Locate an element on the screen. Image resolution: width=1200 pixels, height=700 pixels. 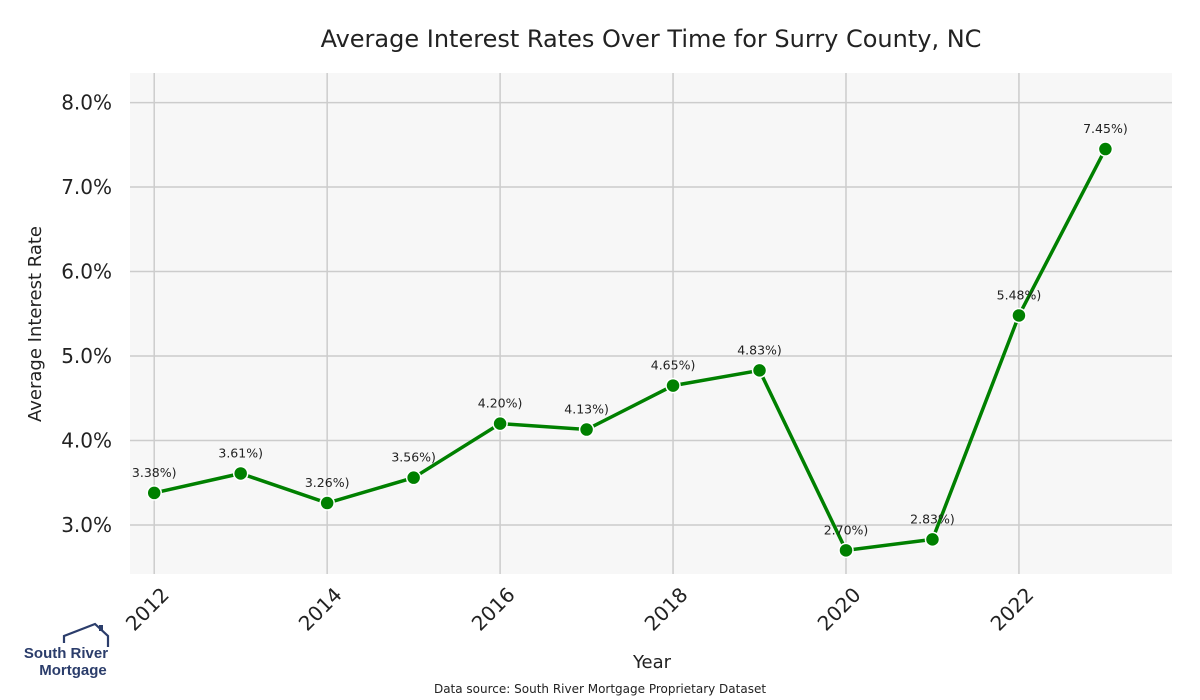
data-label: 3.38%) is located at coordinates (154, 472).